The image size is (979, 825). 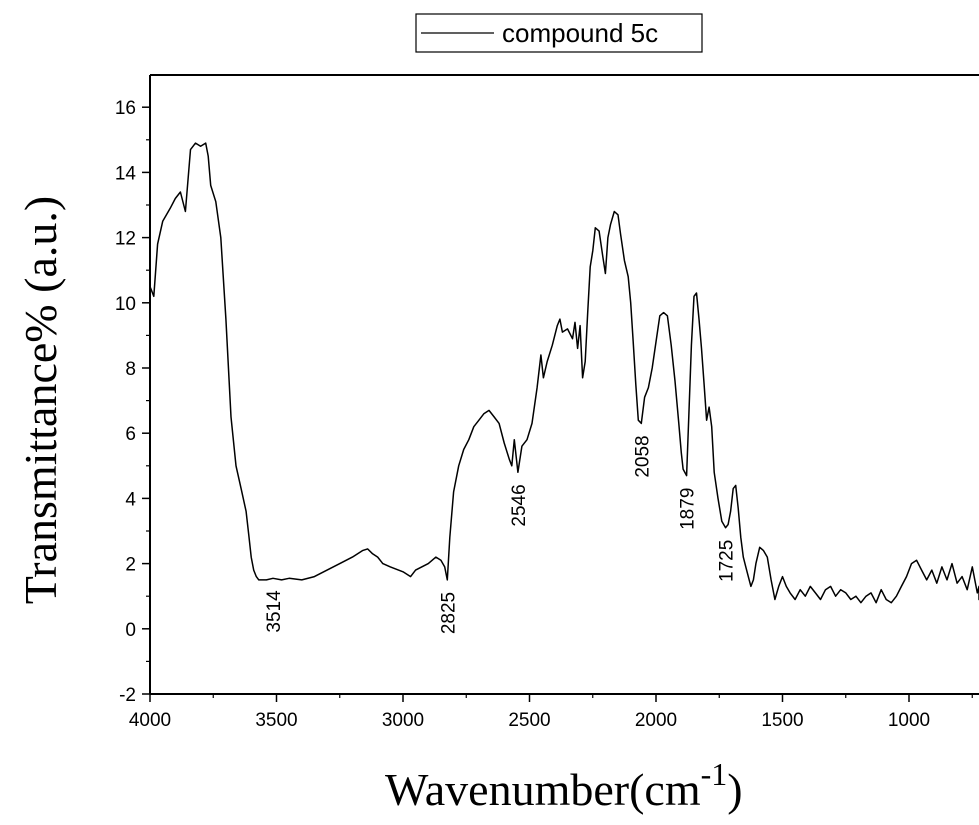 What do you see at coordinates (656, 720) in the screenshot?
I see `x-tick-label: 2000` at bounding box center [656, 720].